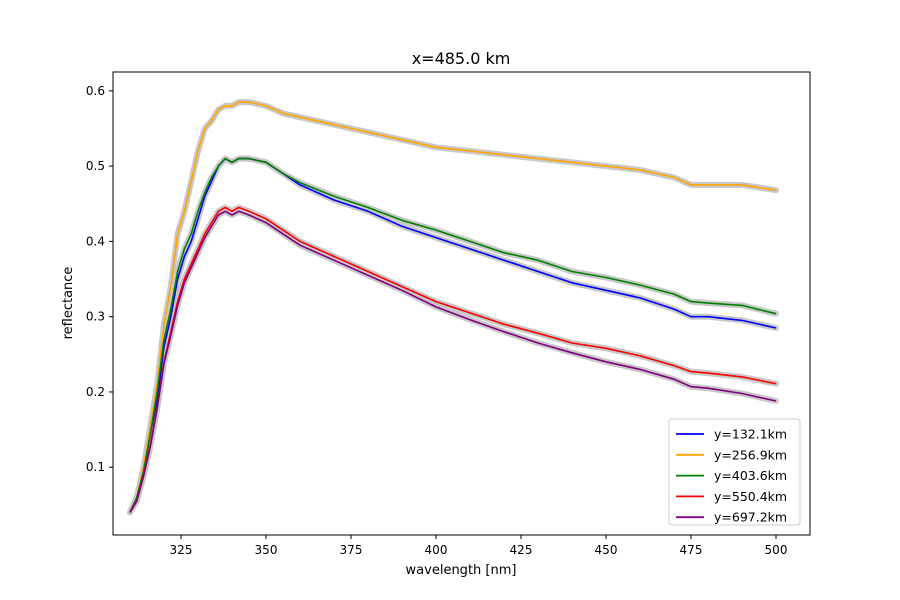 Image resolution: width=900 pixels, height=600 pixels. What do you see at coordinates (750, 517) in the screenshot?
I see `legend-label-5: y=697.2km` at bounding box center [750, 517].